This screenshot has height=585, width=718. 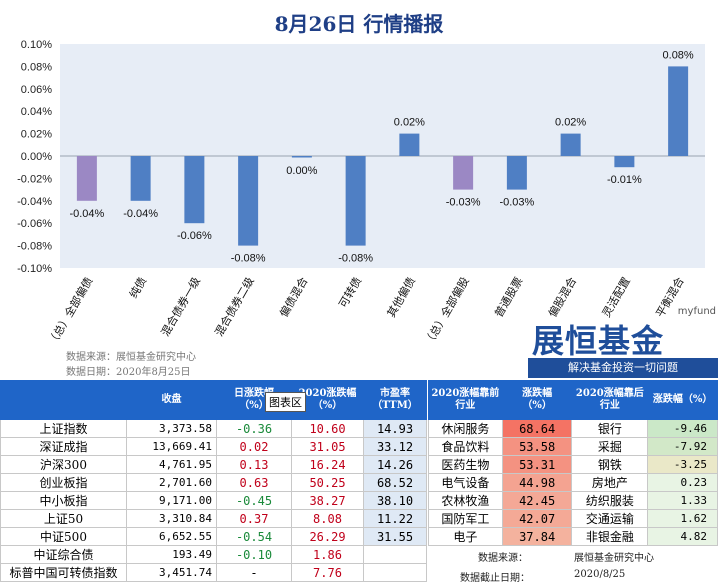 What do you see at coordinates (171, 482) in the screenshot?
I see `index-close: 2,701.60` at bounding box center [171, 482].